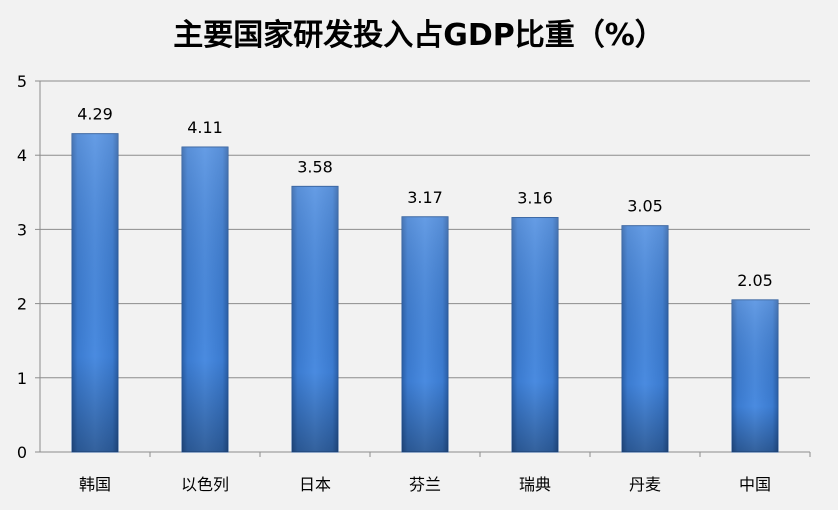 This screenshot has width=838, height=510. What do you see at coordinates (425, 197) in the screenshot?
I see `data-label: 3.17` at bounding box center [425, 197].